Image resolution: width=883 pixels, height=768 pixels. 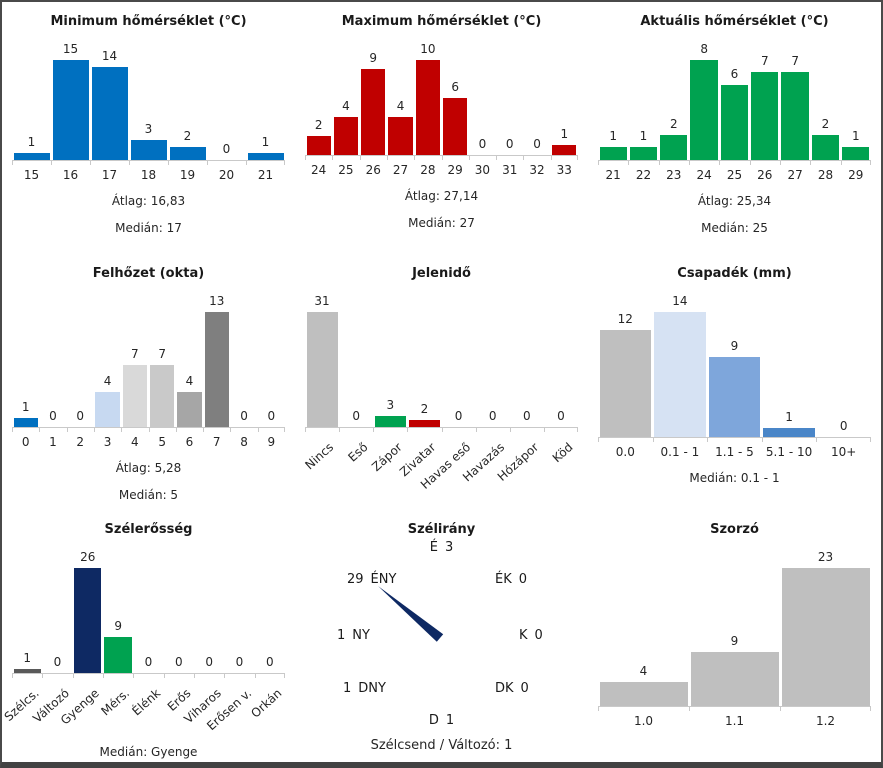 I want to click on compass-dir-w: 1 NY, so click(x=353, y=635).